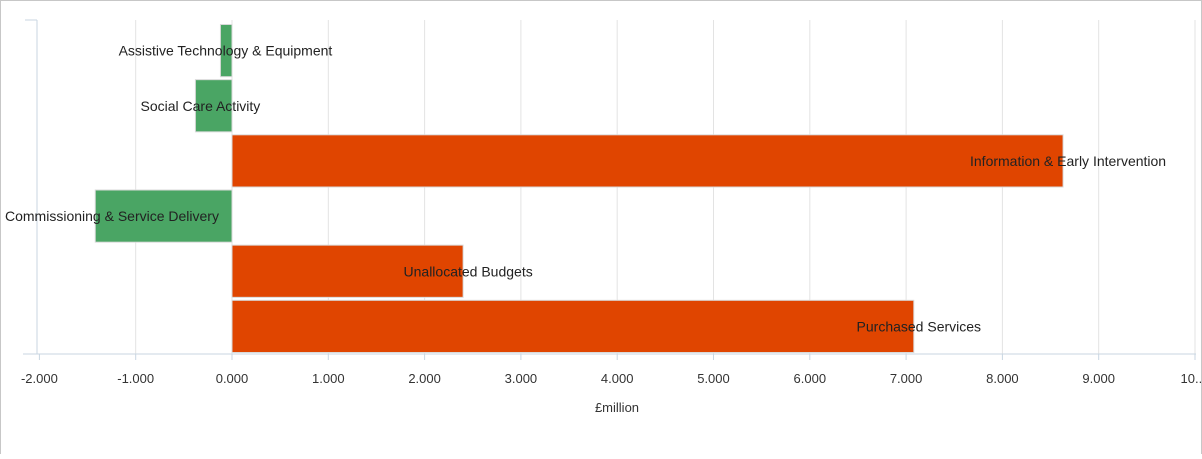 Image resolution: width=1202 pixels, height=459 pixels. Describe the element at coordinates (617, 407) in the screenshot. I see `x-axis-title: £million` at that location.